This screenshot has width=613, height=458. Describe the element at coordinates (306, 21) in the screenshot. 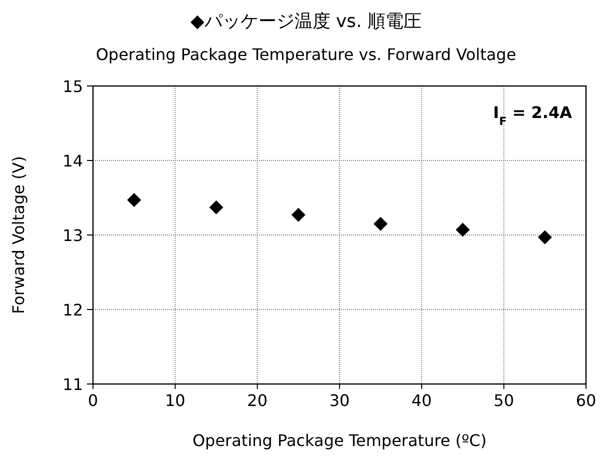

I see `chart-title: ◆パッケージ温度 vs. 順電圧` at that location.